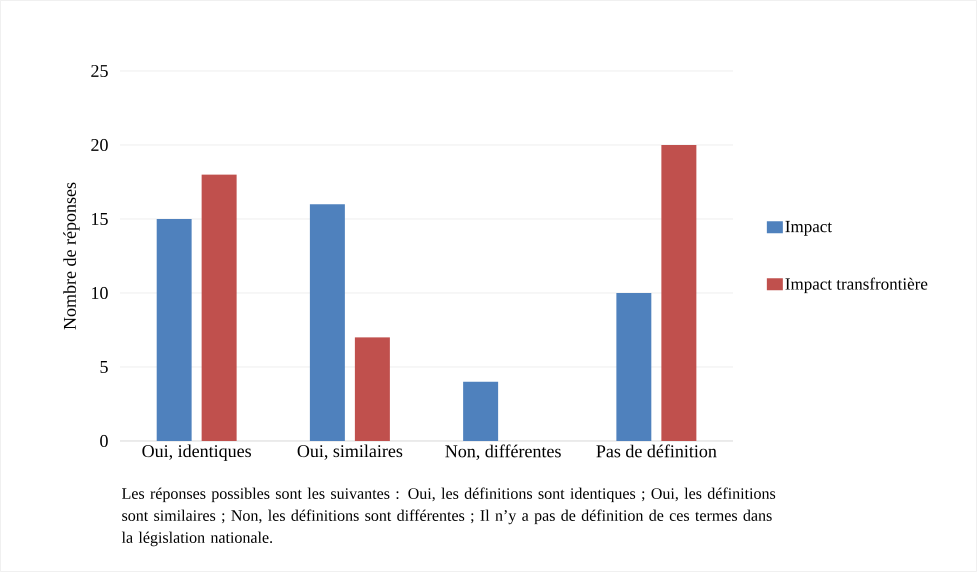  What do you see at coordinates (104, 441) in the screenshot?
I see `y-tick-label: 0` at bounding box center [104, 441].